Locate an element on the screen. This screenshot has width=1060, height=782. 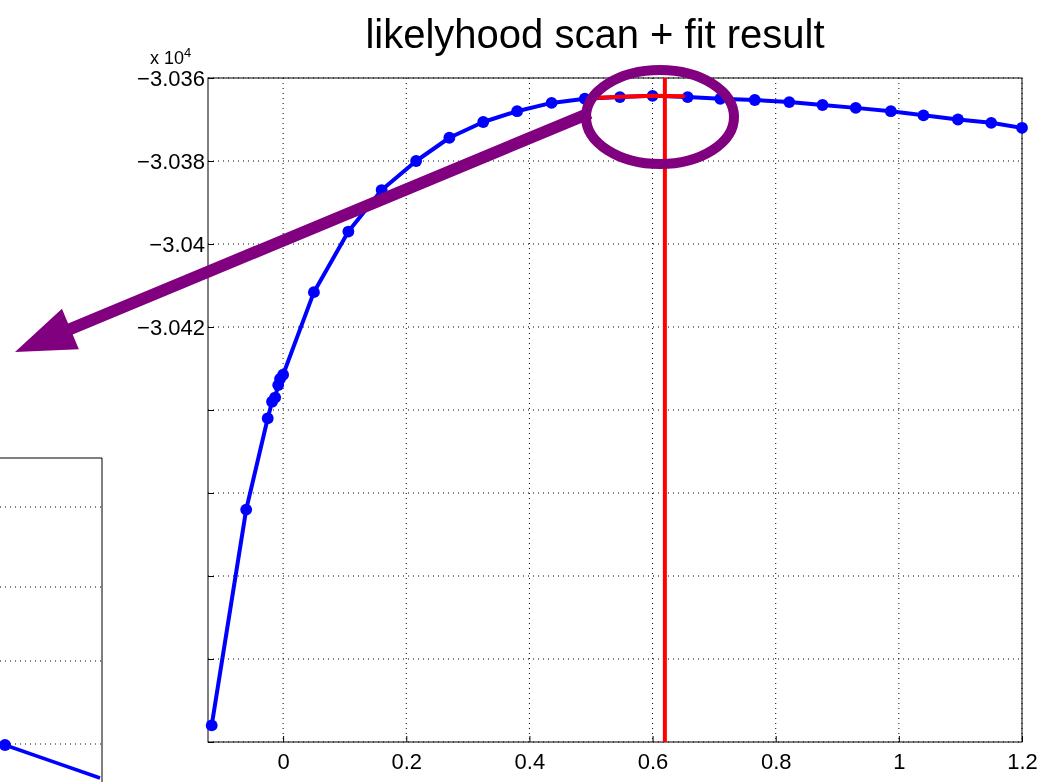
x-tick-label: 1 is located at coordinates (899, 762).